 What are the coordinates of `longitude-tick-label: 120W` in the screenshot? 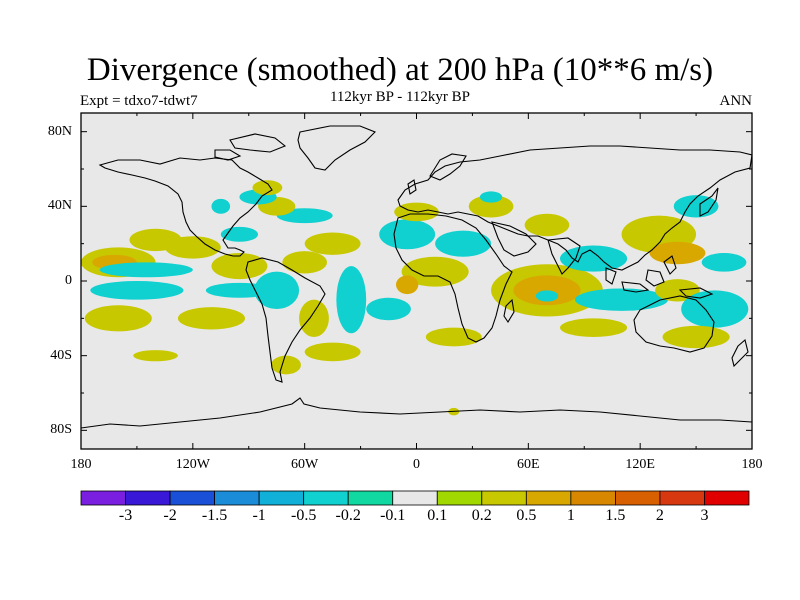 It's located at (192, 464).